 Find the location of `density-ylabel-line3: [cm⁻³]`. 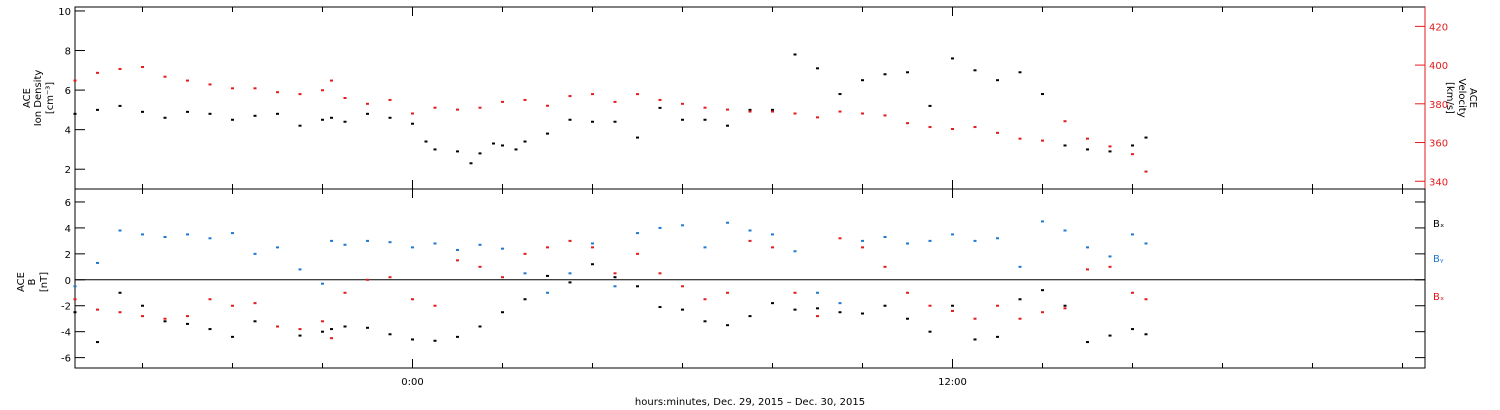

density-ylabel-line3: [cm⁻³] is located at coordinates (50, 98).